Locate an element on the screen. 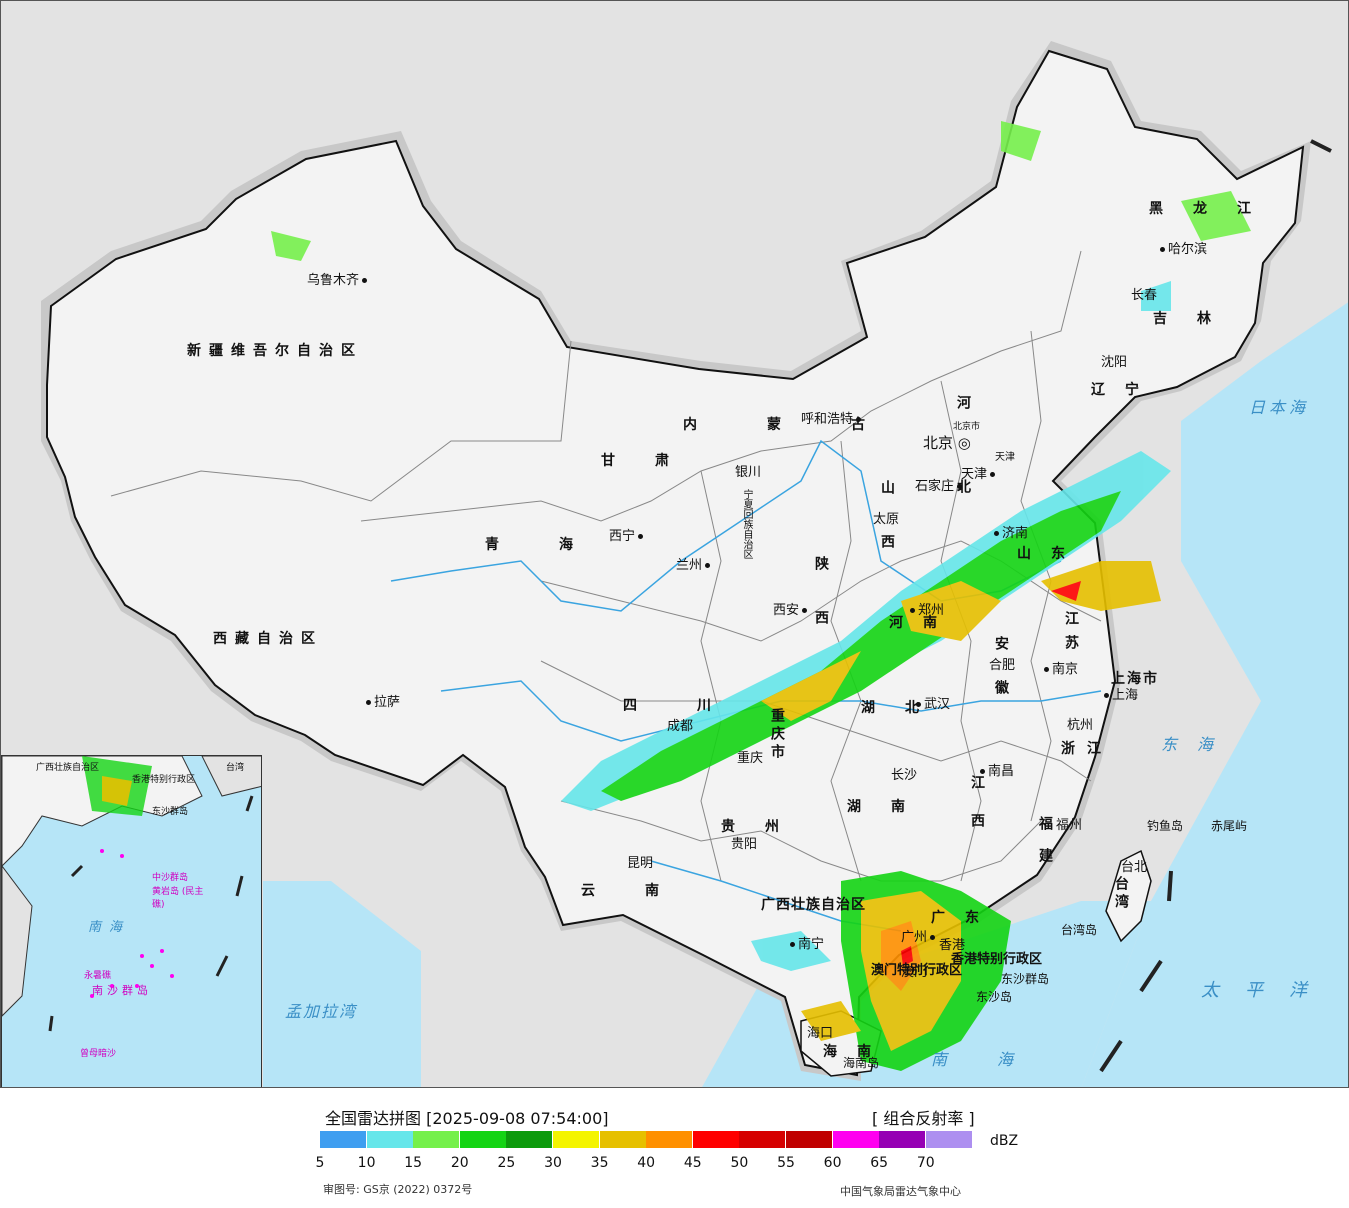 This screenshot has width=1349, height=1208. city-wuhan: 武汉 is located at coordinates (931, 702).